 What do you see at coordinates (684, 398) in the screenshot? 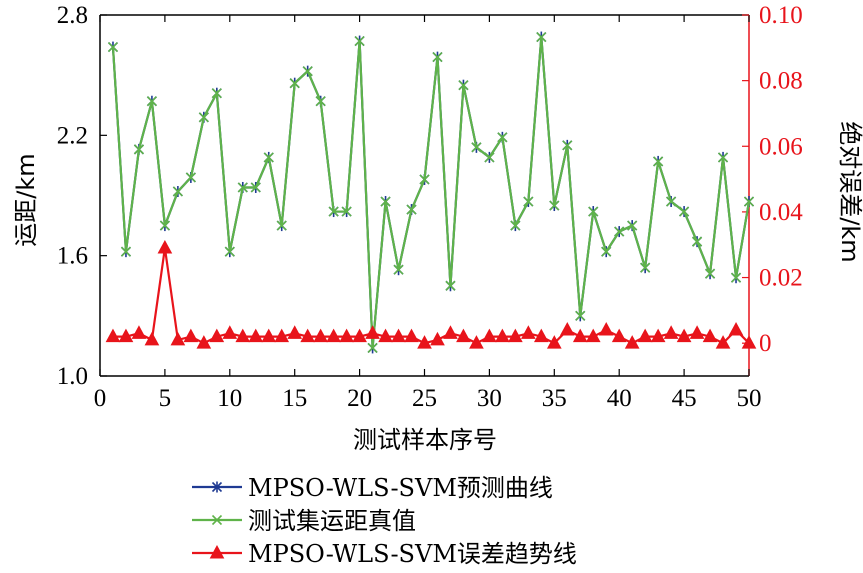
I see `x-tick-label: 45` at bounding box center [684, 398].